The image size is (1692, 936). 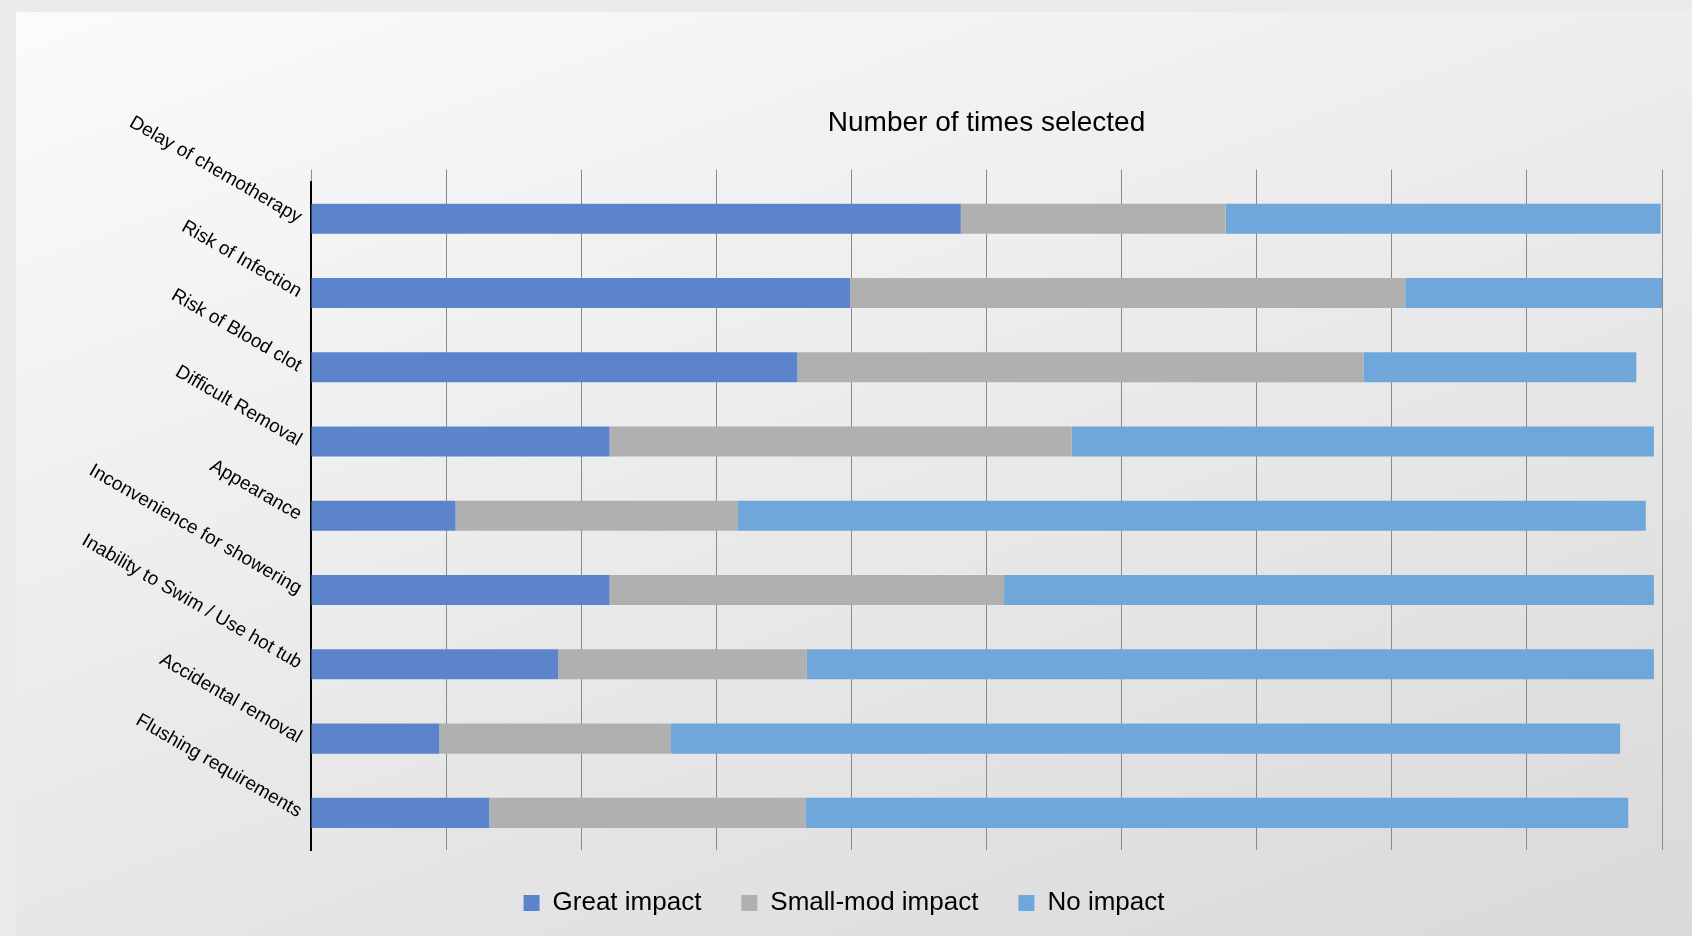 I want to click on x-axis-title: Number of times selected, so click(x=986, y=121).